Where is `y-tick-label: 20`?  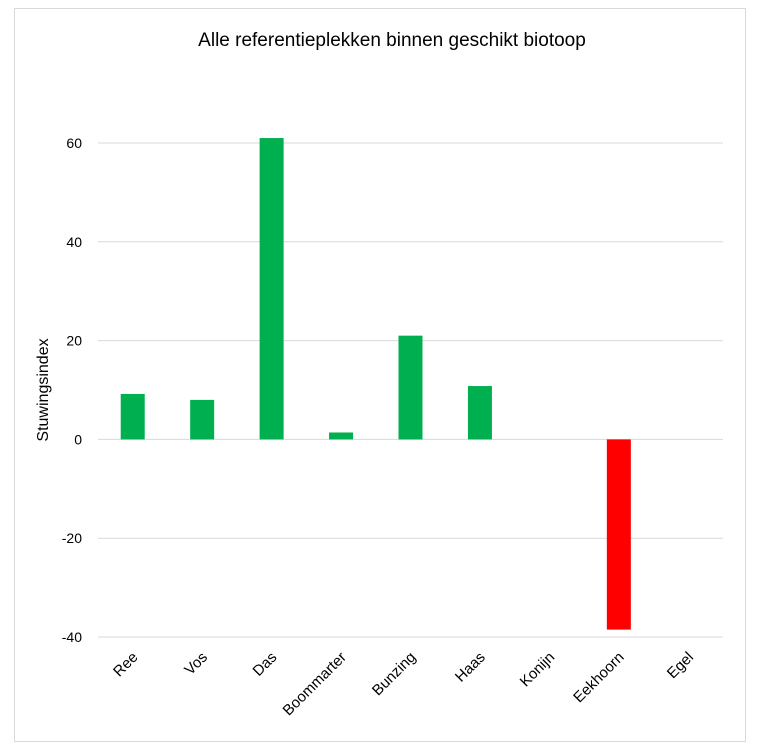
y-tick-label: 20 is located at coordinates (74, 341).